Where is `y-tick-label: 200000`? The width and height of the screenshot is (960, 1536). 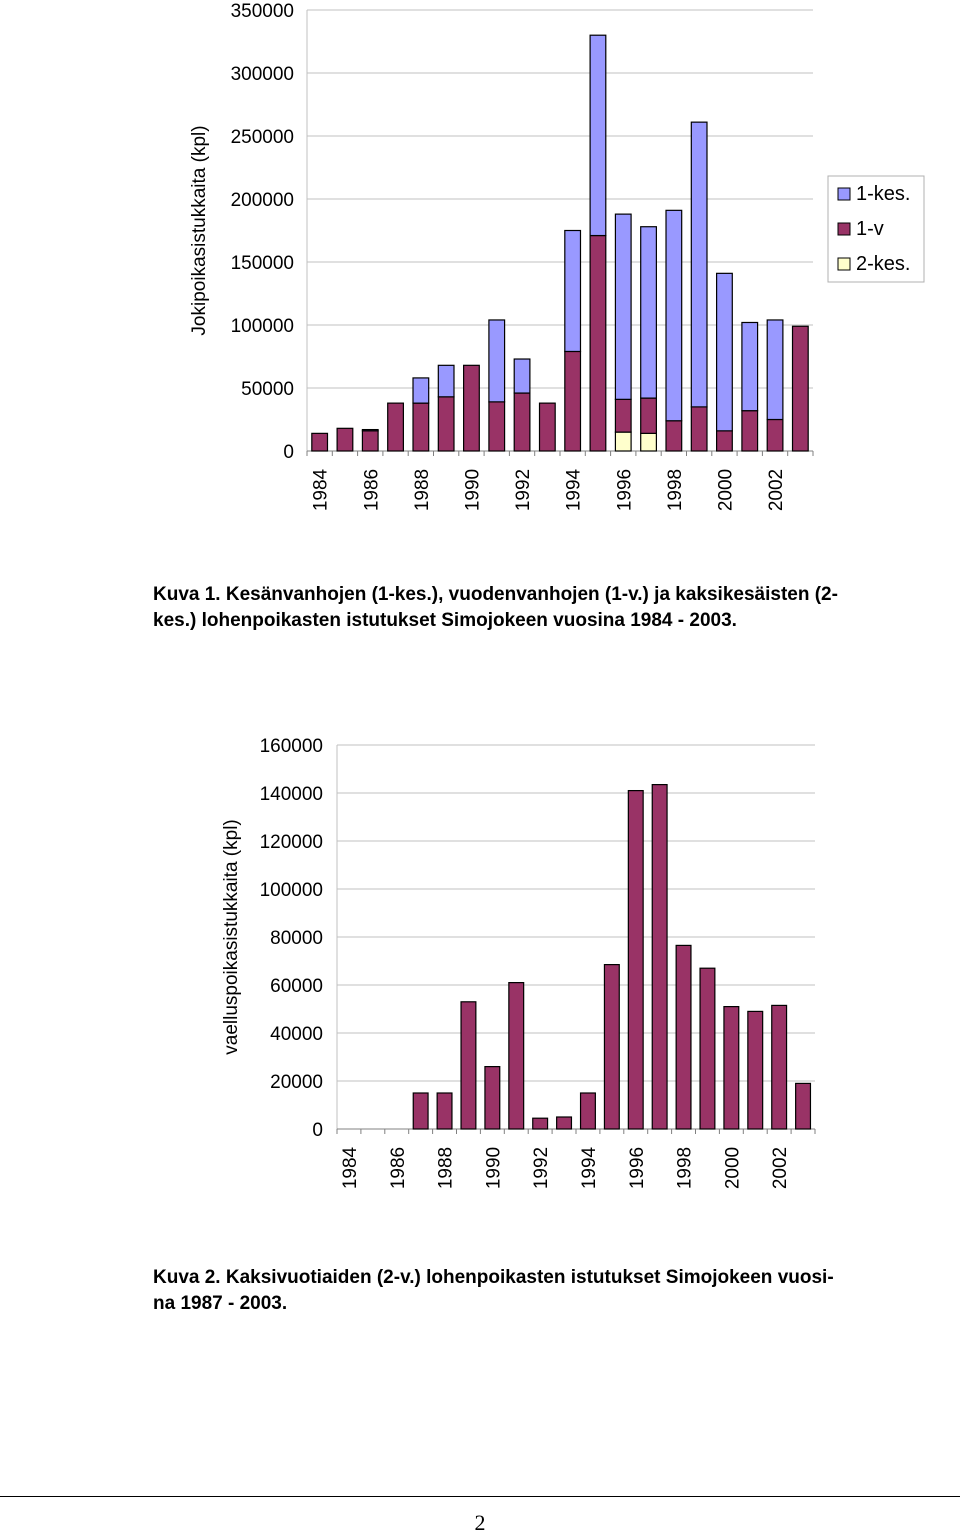
y-tick-label: 200000 is located at coordinates (262, 200).